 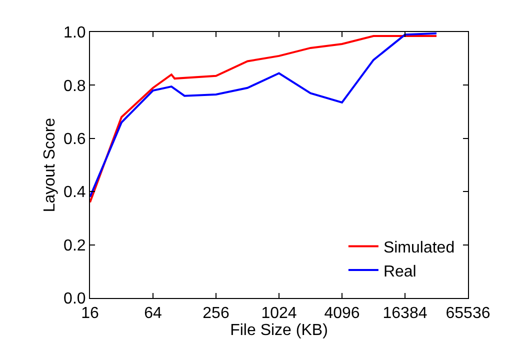 What do you see at coordinates (75, 245) in the screenshot?
I see `y-tick-label: 0.2` at bounding box center [75, 245].